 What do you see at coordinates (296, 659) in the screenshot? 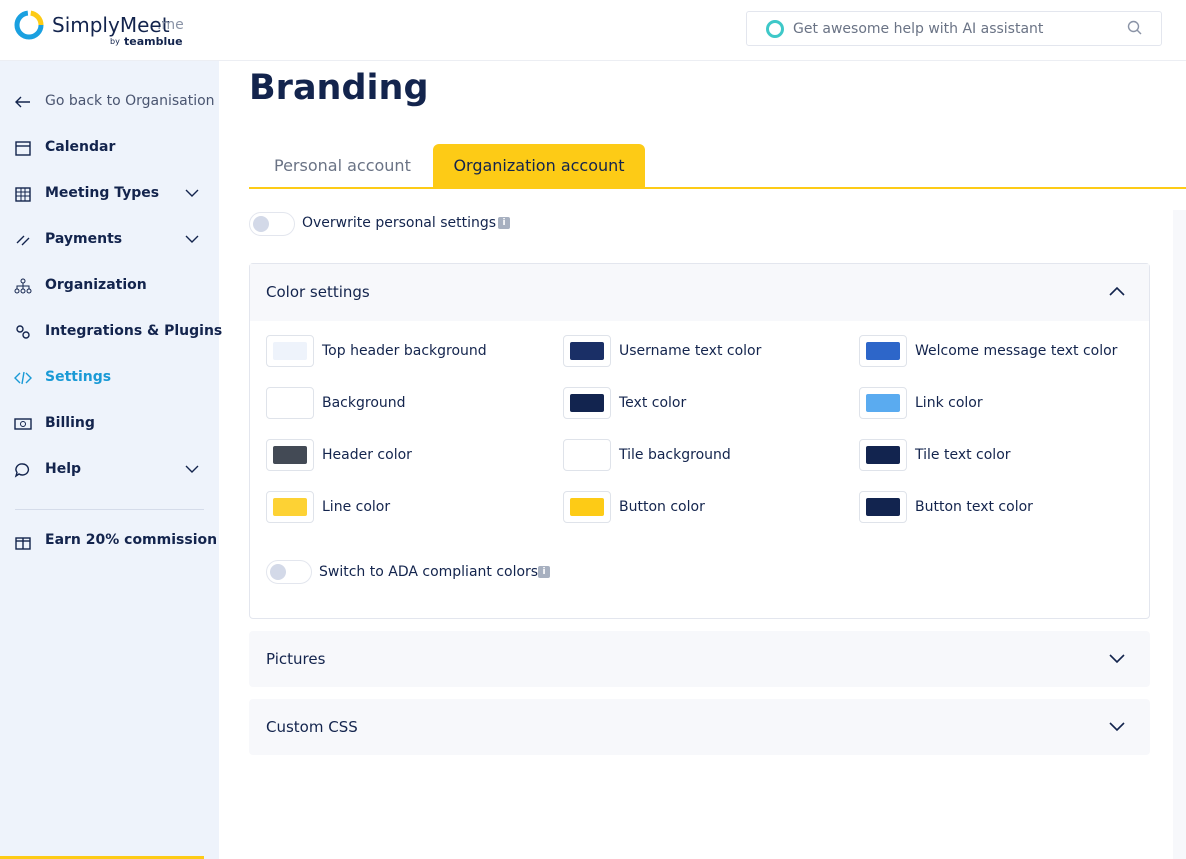
I see `panel-title: Pictures` at bounding box center [296, 659].